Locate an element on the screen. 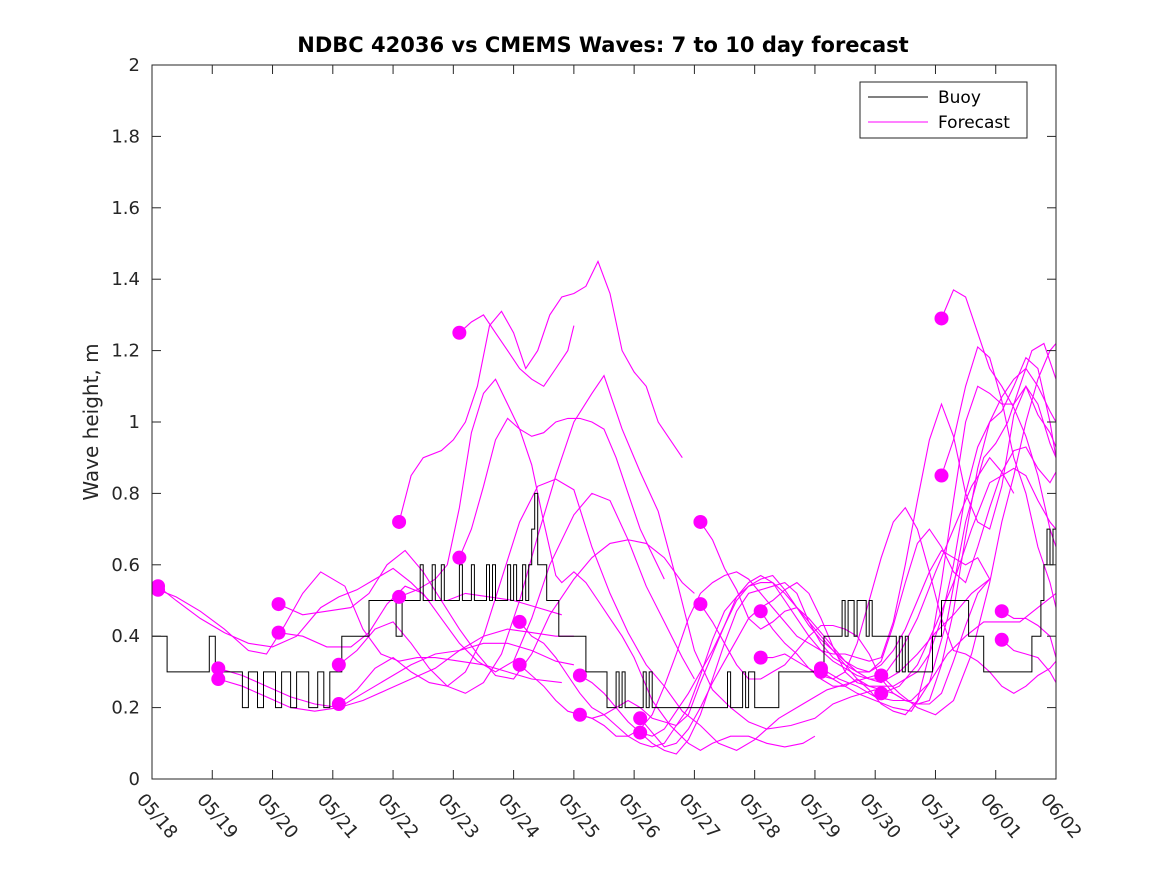 This screenshot has width=1167, height=875. y-tick-label: 1.8 is located at coordinates (125, 136).